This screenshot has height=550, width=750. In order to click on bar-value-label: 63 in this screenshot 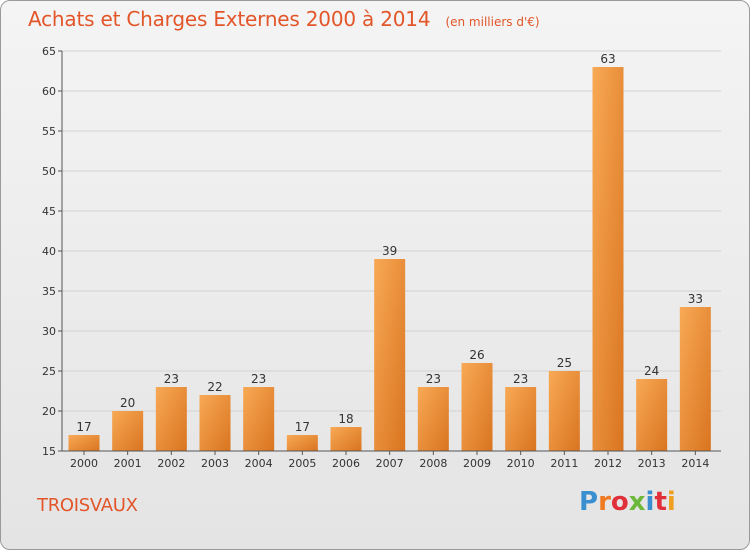, I will do `click(607, 59)`.